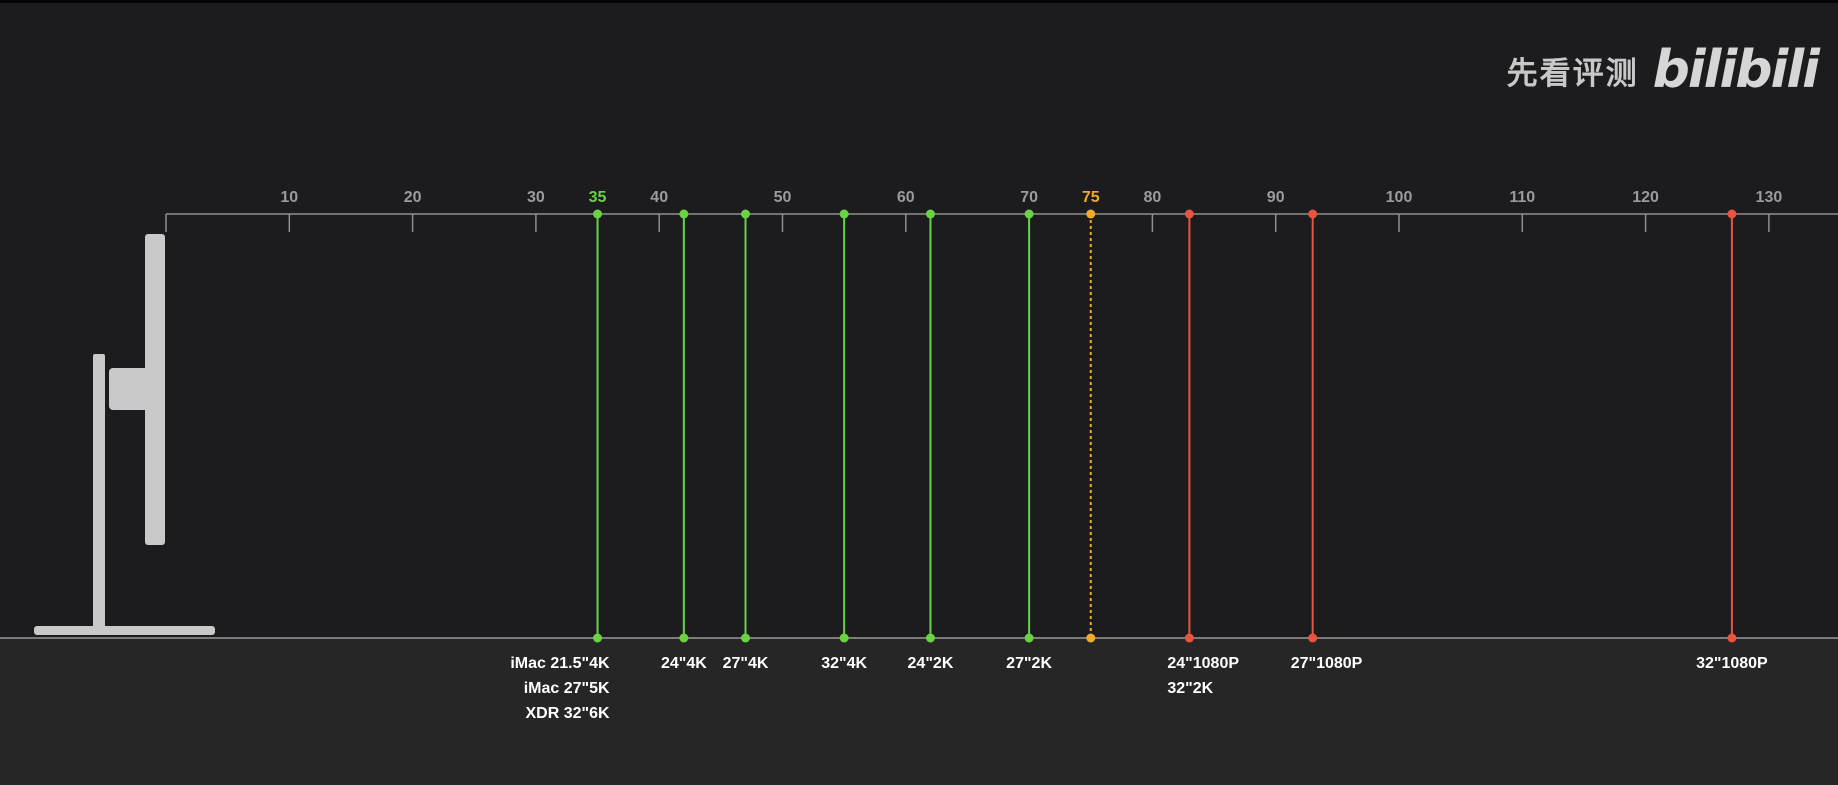 This screenshot has height=785, width=1838. Describe the element at coordinates (1203, 663) in the screenshot. I see `monitor-label: 24"1080P` at that location.